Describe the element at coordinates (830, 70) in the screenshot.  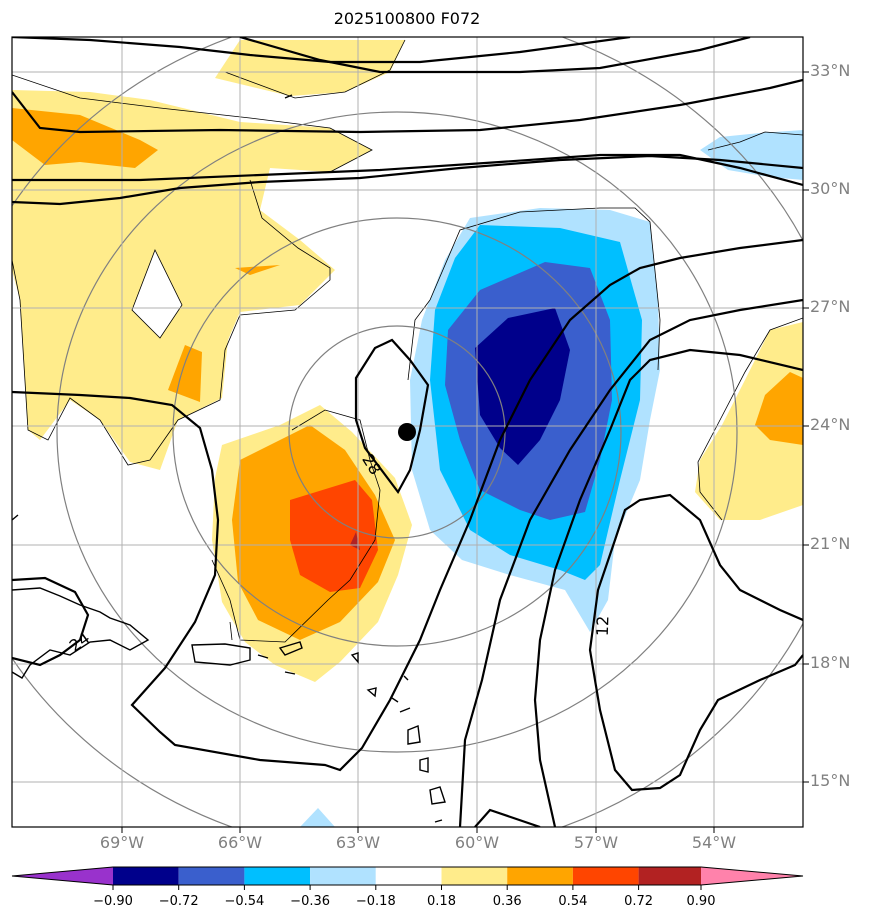
I see `lat-label: 33°N` at that location.